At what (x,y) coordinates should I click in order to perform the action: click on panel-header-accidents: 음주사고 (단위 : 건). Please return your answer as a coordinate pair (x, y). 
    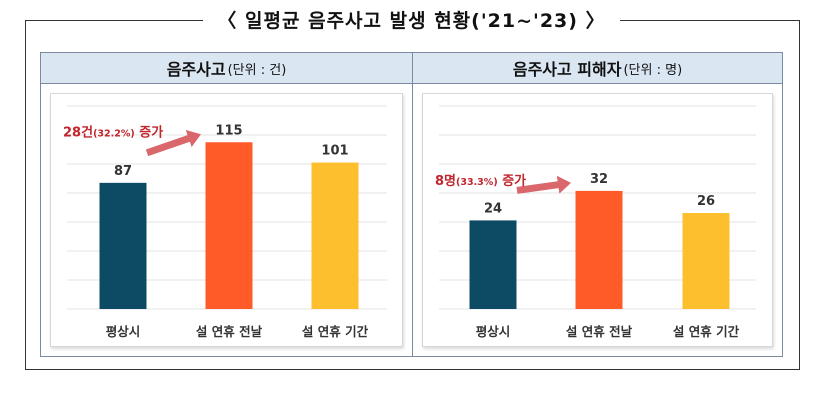
    Looking at the image, I should click on (226, 68).